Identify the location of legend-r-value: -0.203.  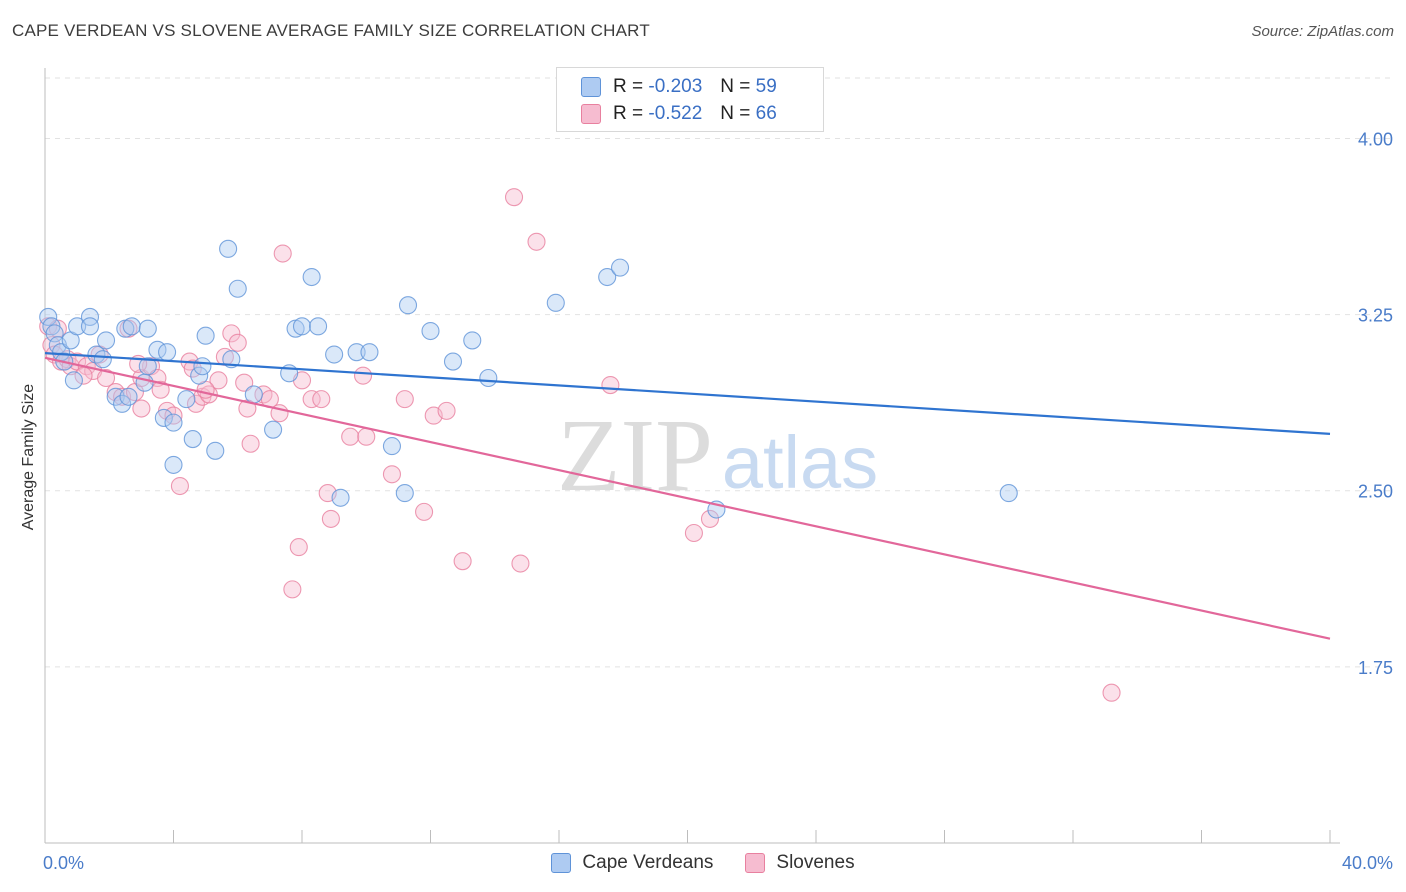
(675, 86).